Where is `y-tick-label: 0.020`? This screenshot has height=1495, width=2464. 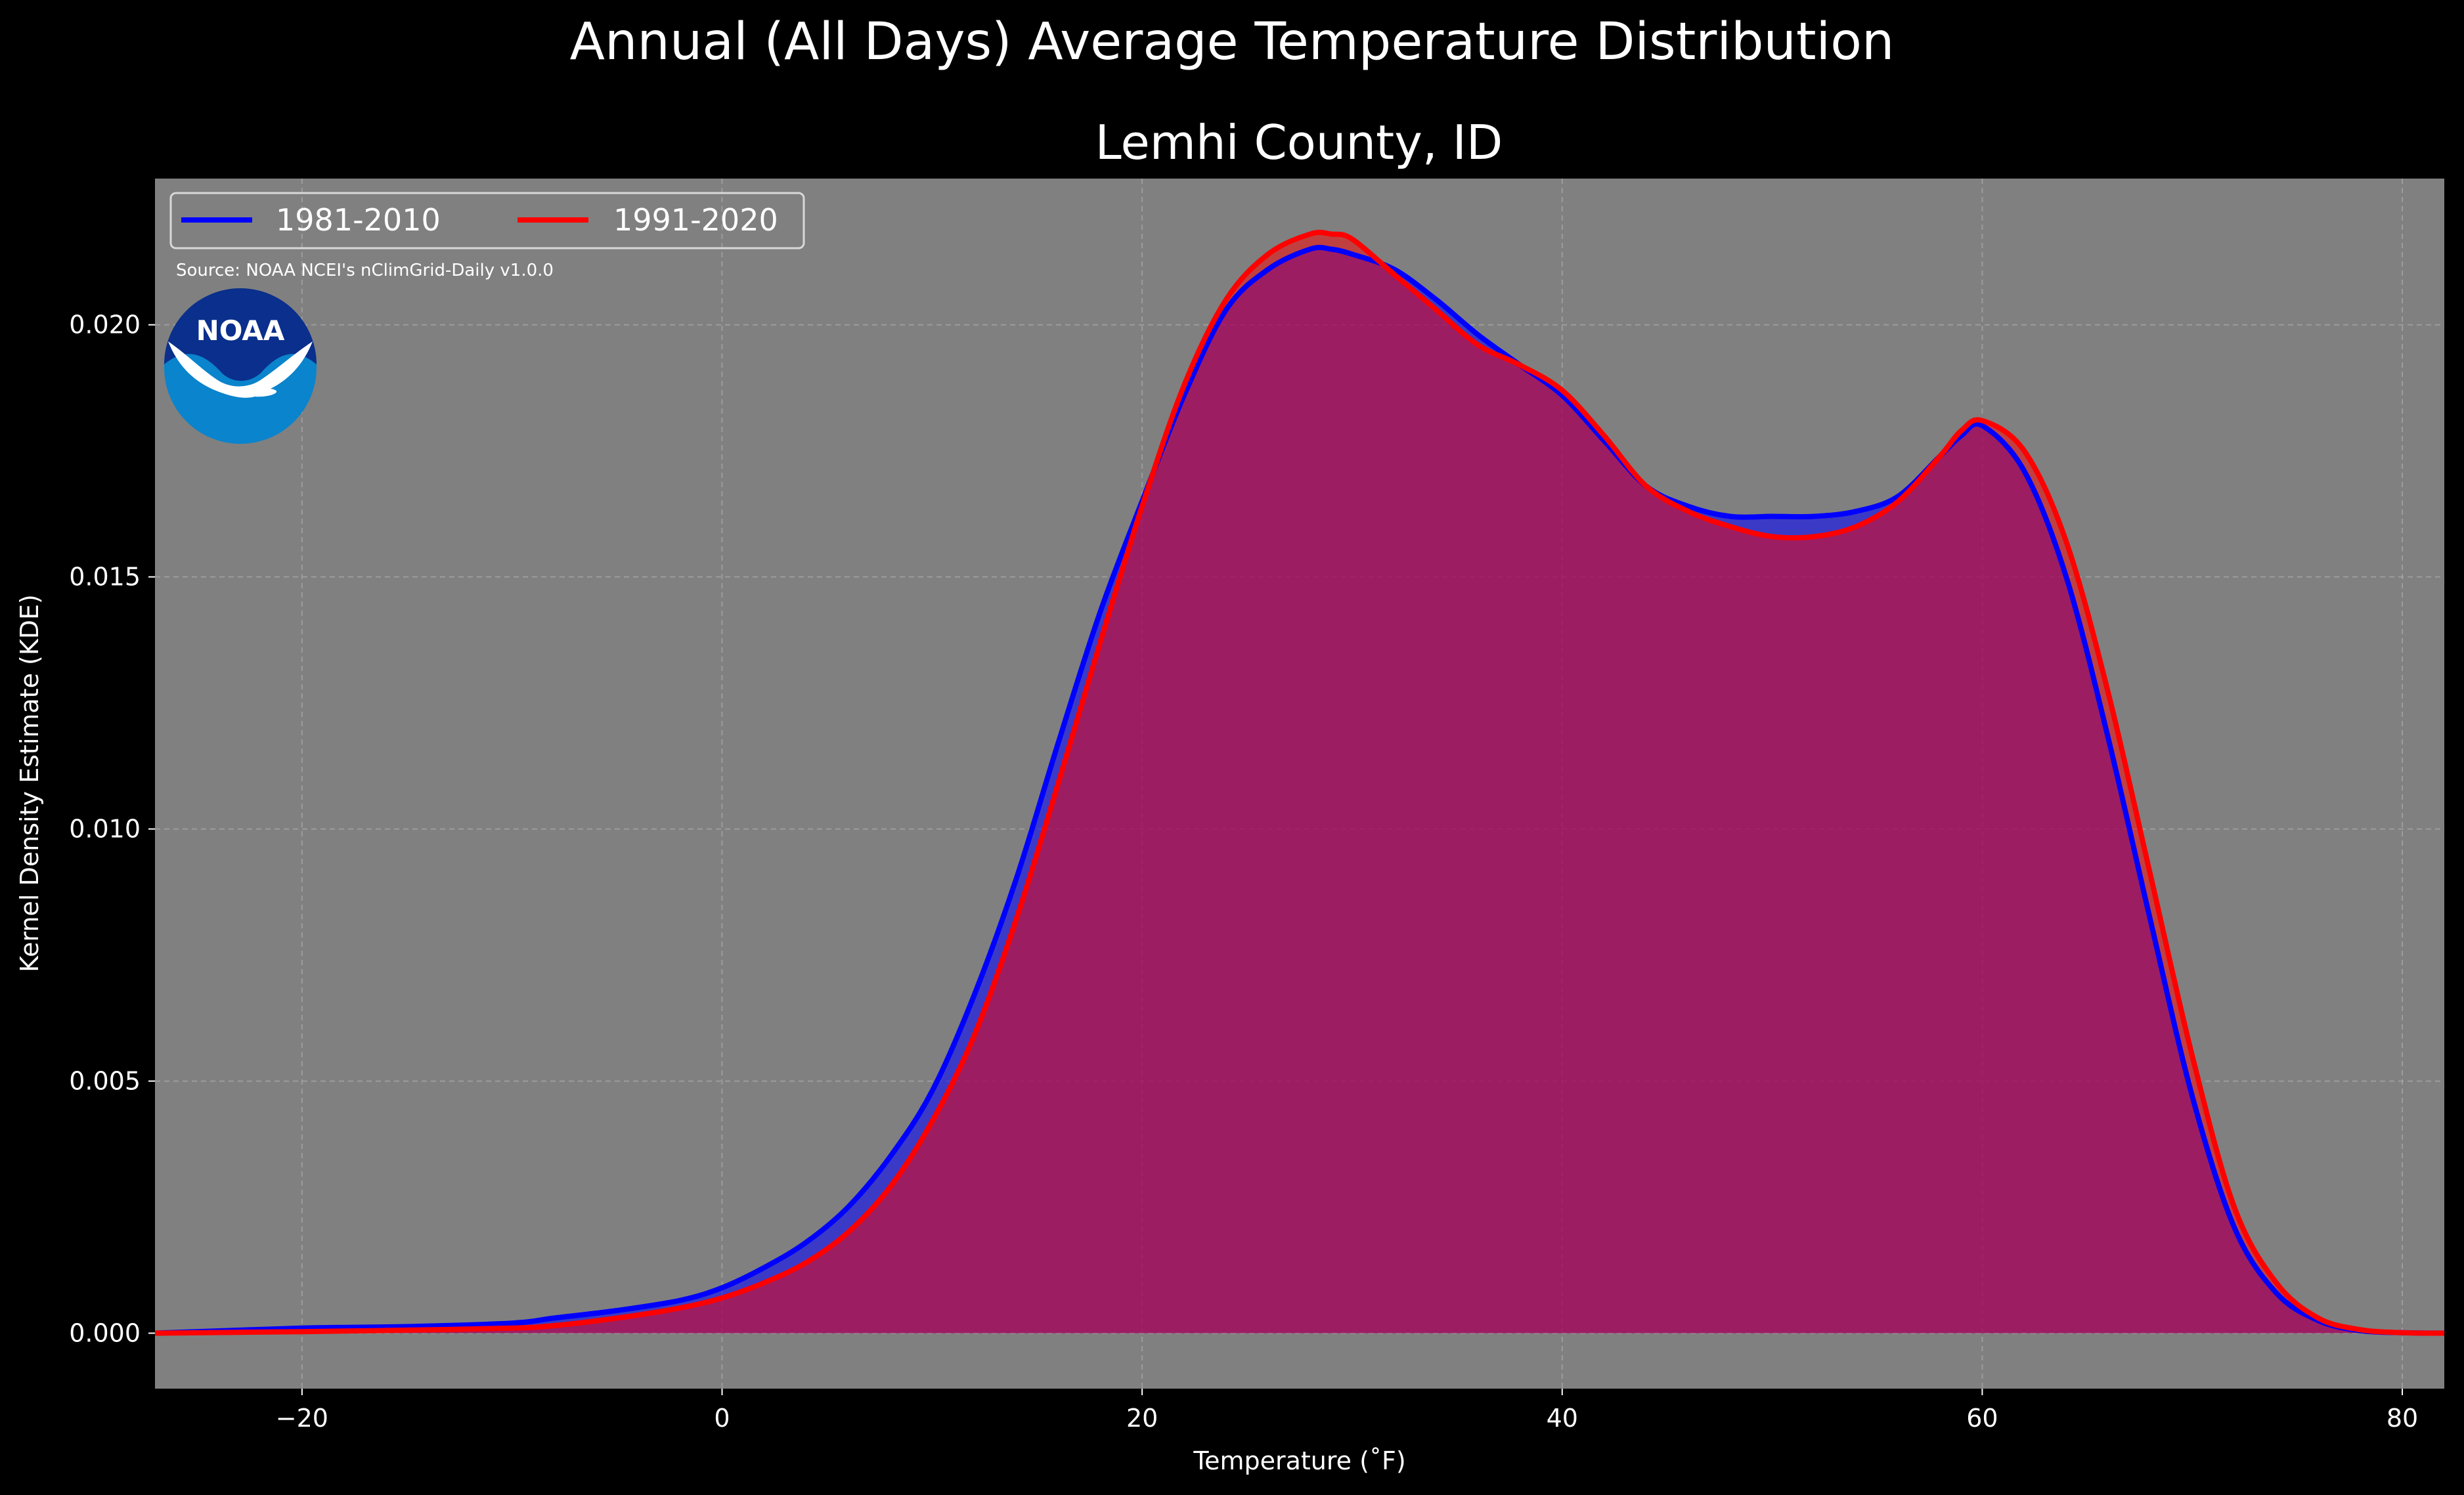 y-tick-label: 0.020 is located at coordinates (105, 325).